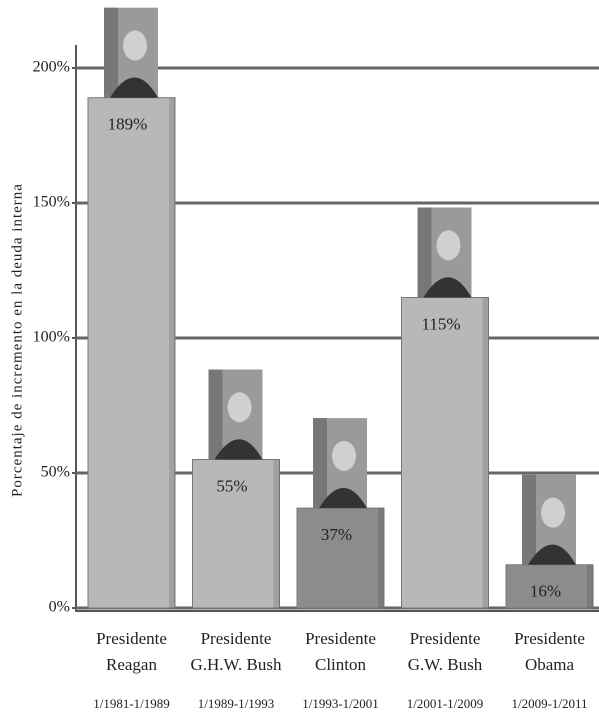 The image size is (599, 716). Describe the element at coordinates (545, 591) in the screenshot. I see `value-label: 16%` at that location.